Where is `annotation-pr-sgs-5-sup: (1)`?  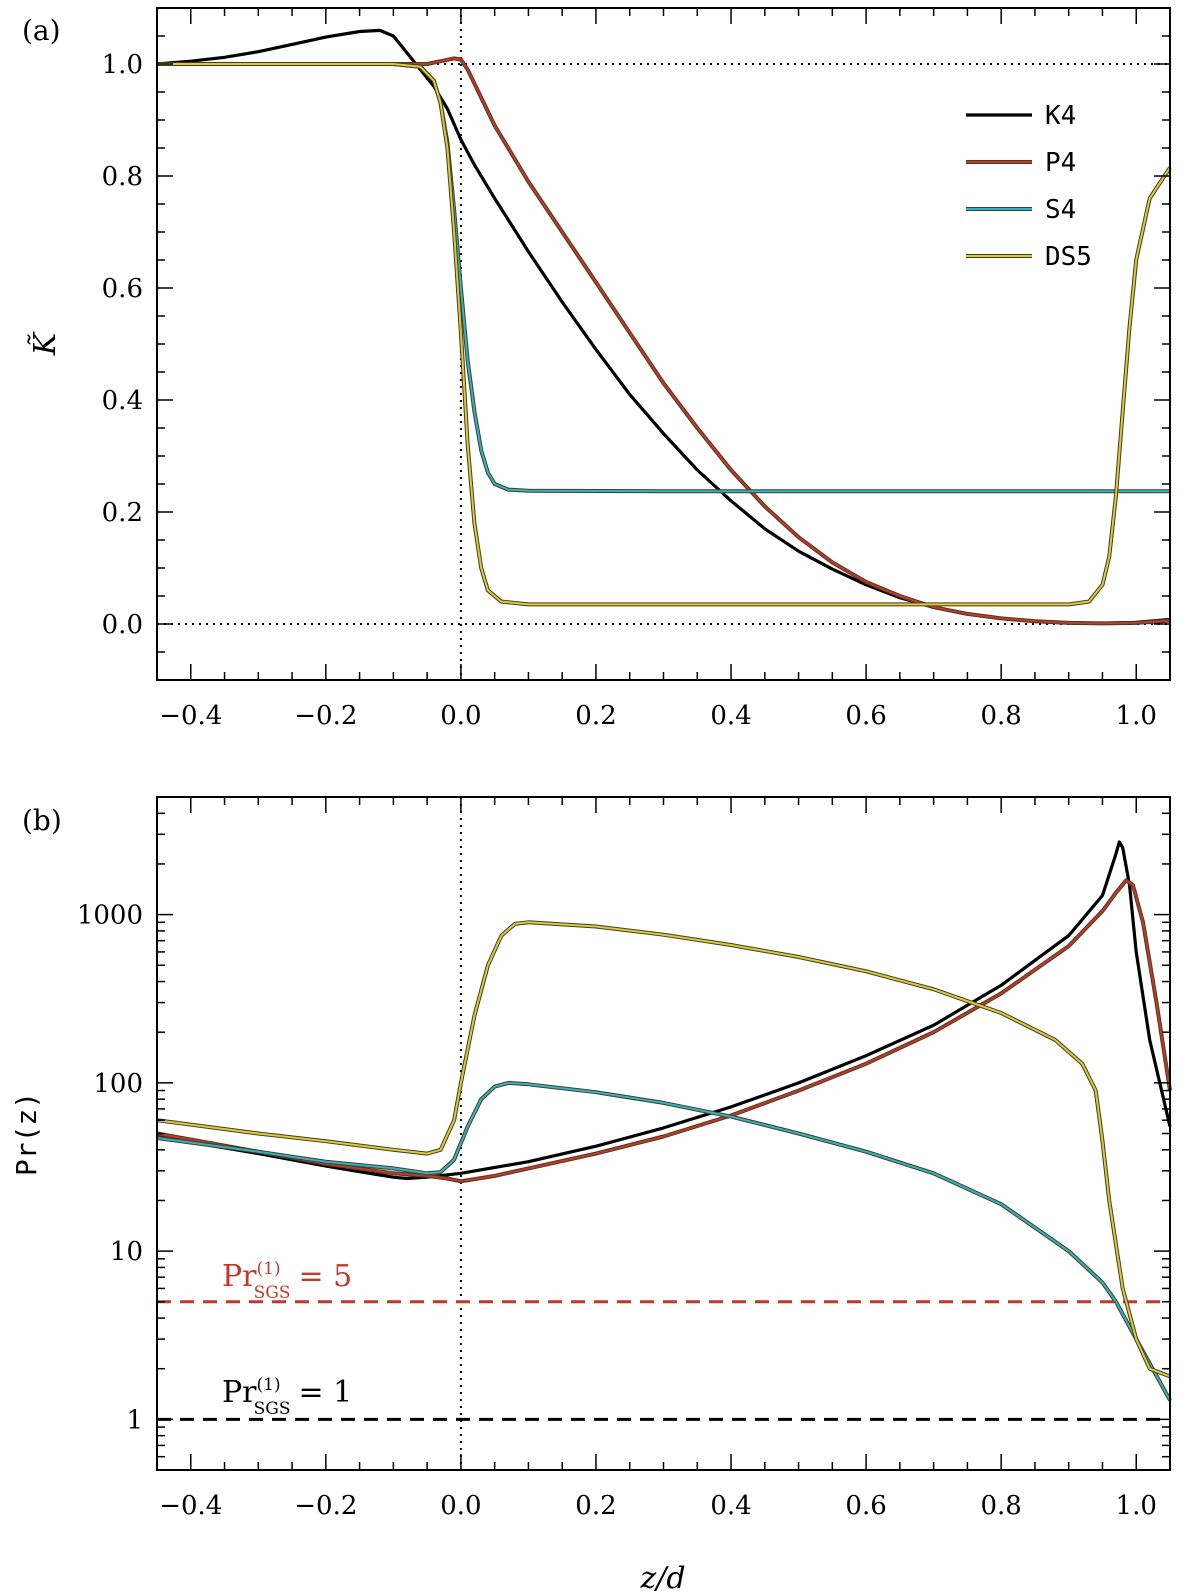
annotation-pr-sgs-5-sup: (1) is located at coordinates (269, 1269).